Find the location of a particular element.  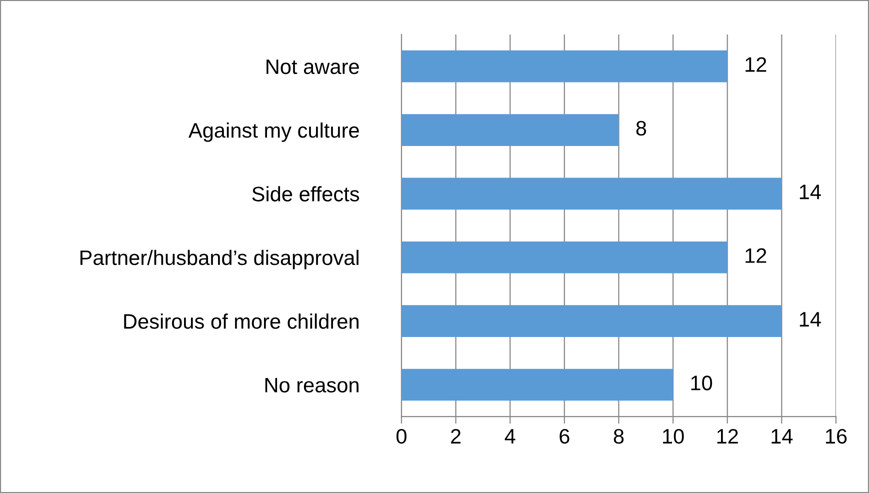

x-tick-label: 16 is located at coordinates (836, 436).